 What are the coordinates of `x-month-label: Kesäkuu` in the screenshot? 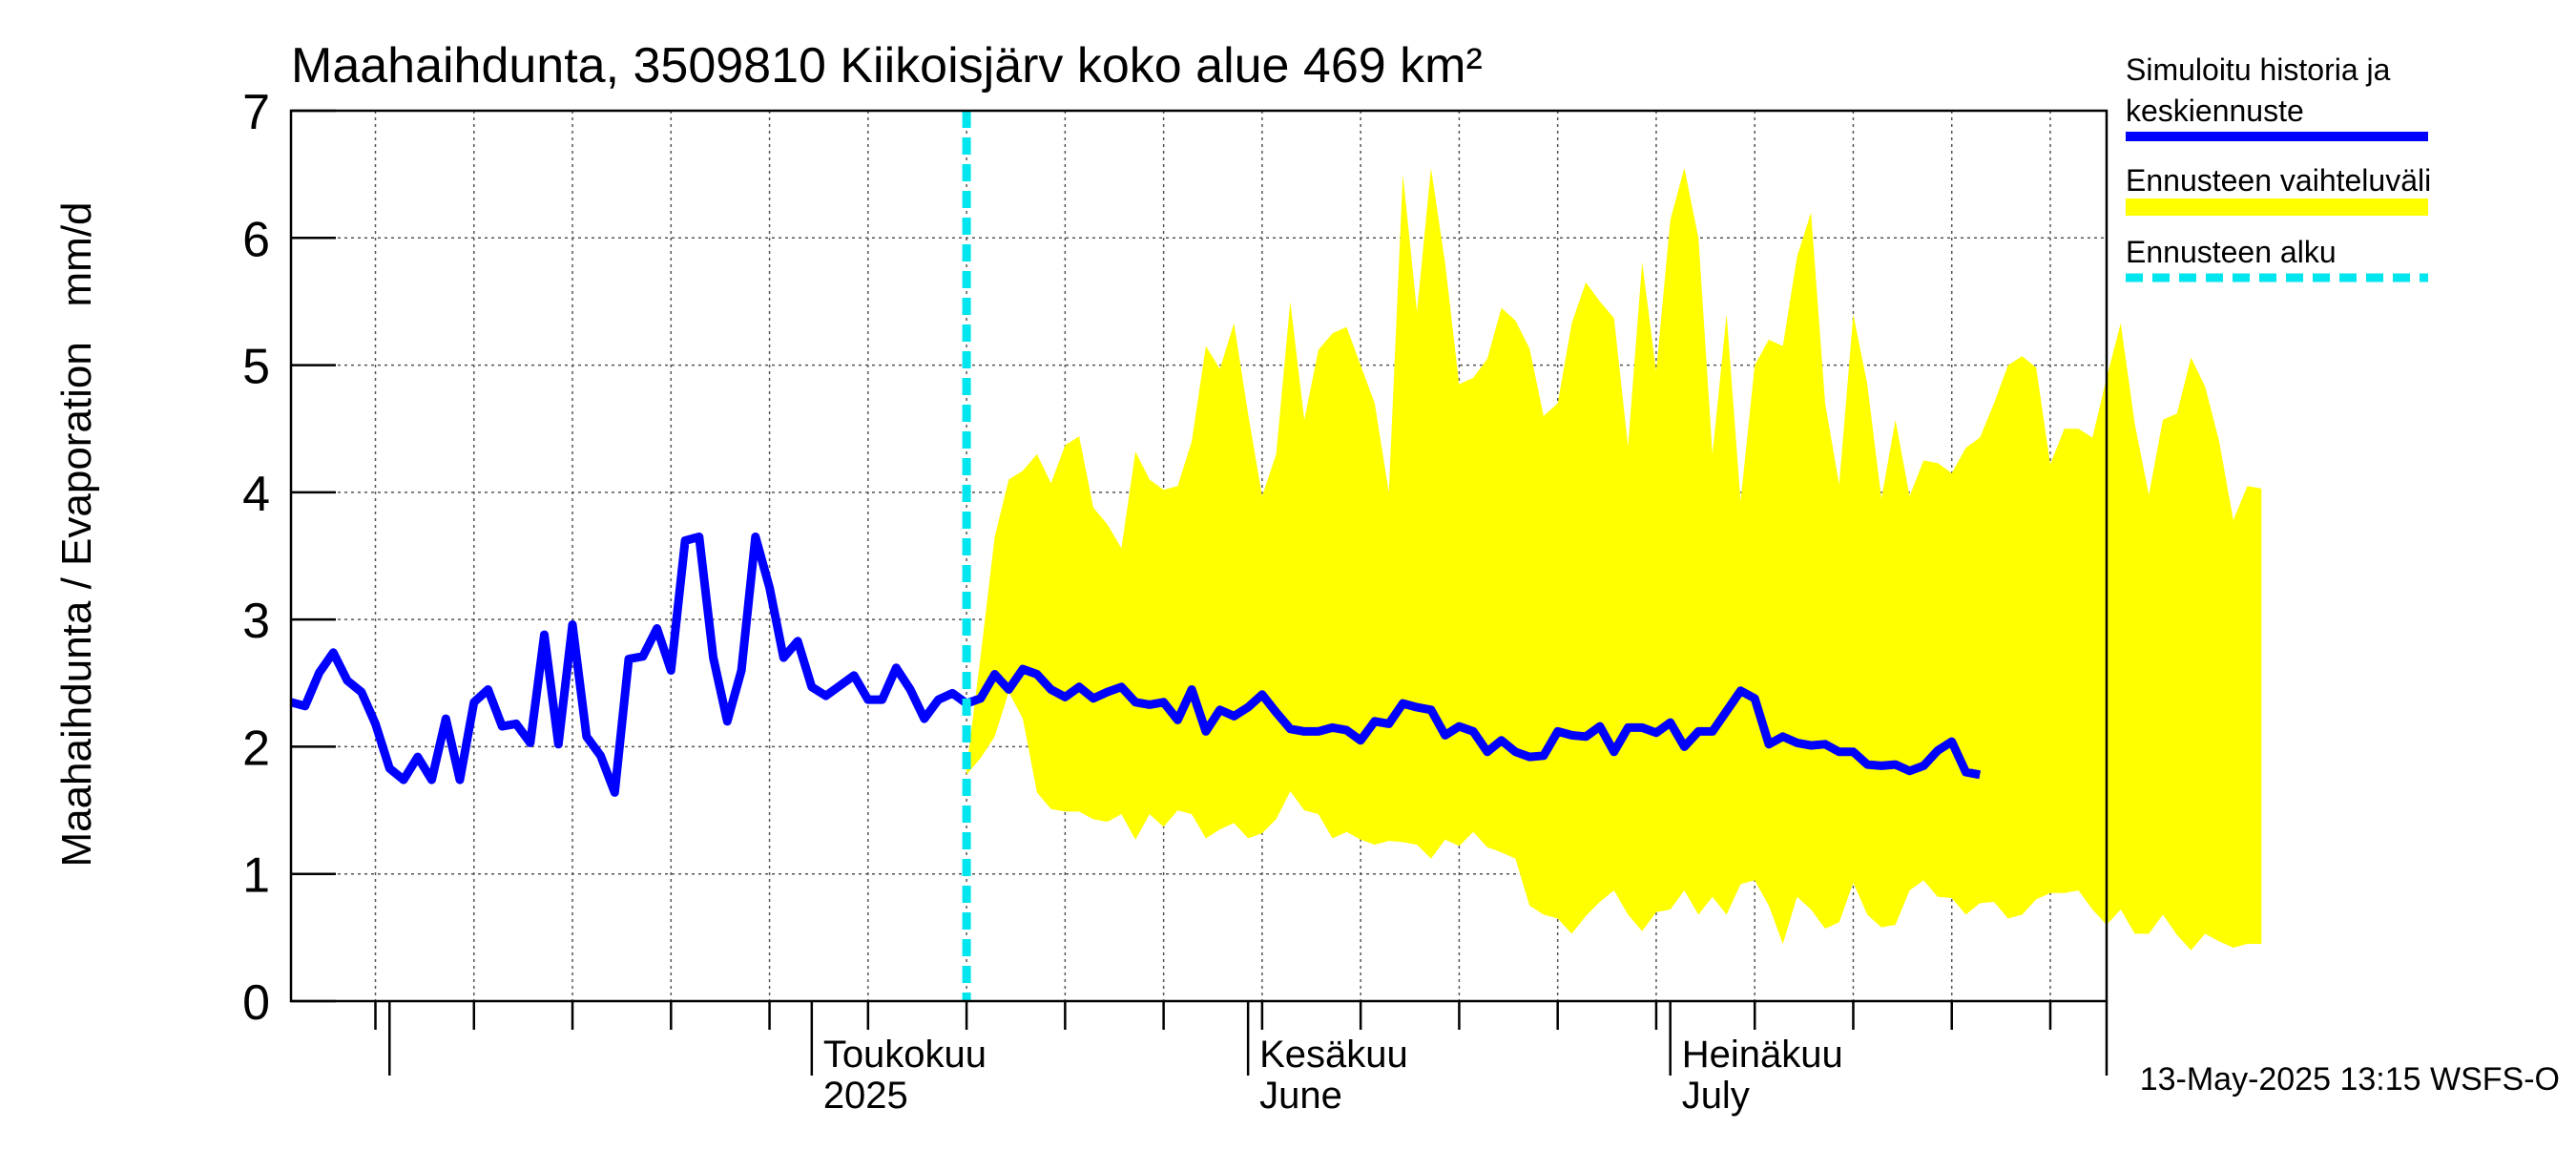 It's located at (1333, 1055).